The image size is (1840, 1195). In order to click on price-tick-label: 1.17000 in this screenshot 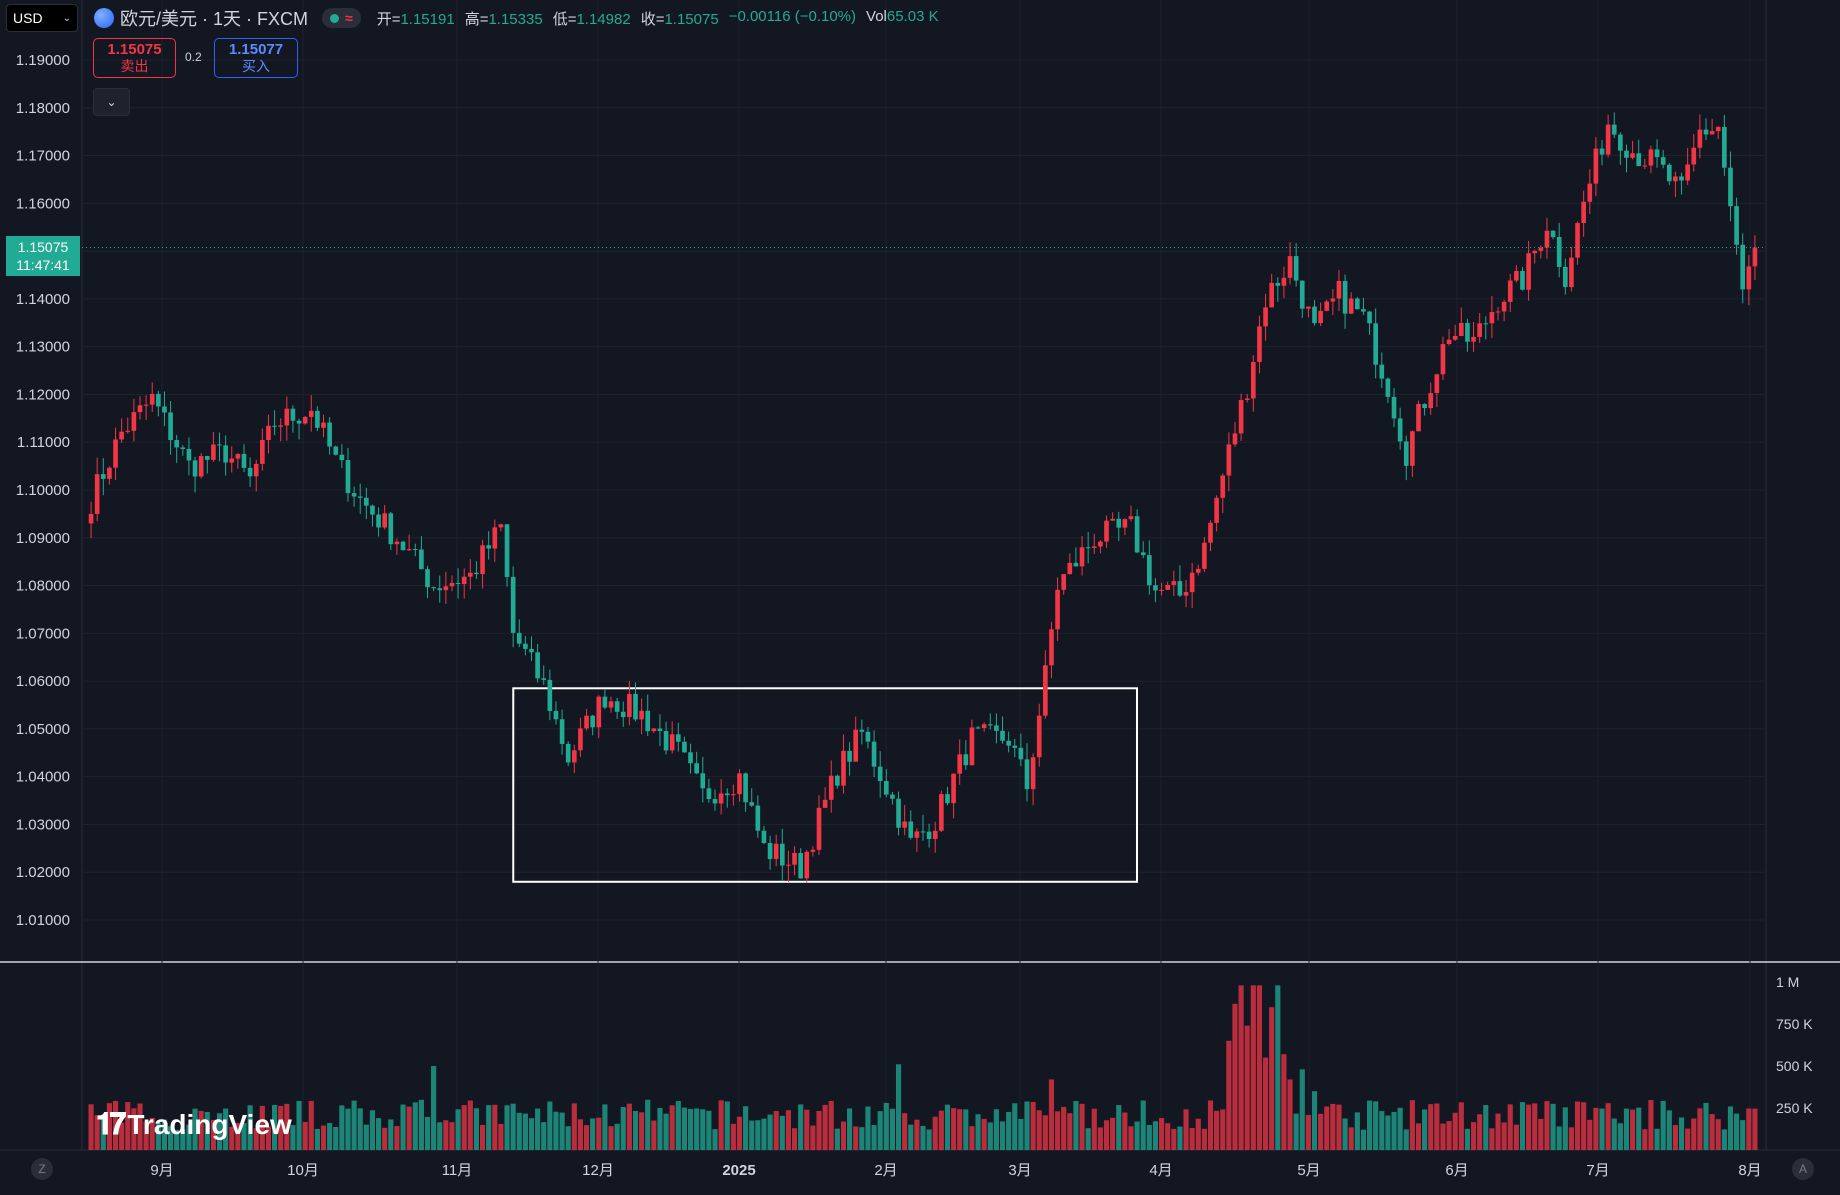, I will do `click(43, 156)`.